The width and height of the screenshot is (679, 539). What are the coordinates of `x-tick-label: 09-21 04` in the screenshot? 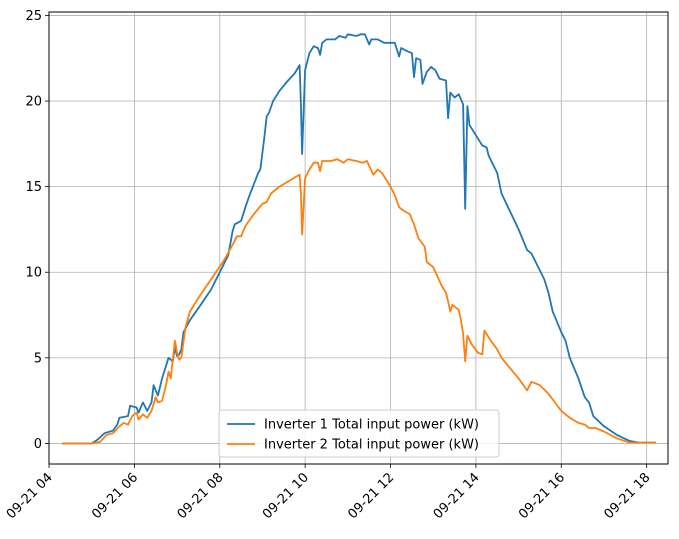 It's located at (30, 496).